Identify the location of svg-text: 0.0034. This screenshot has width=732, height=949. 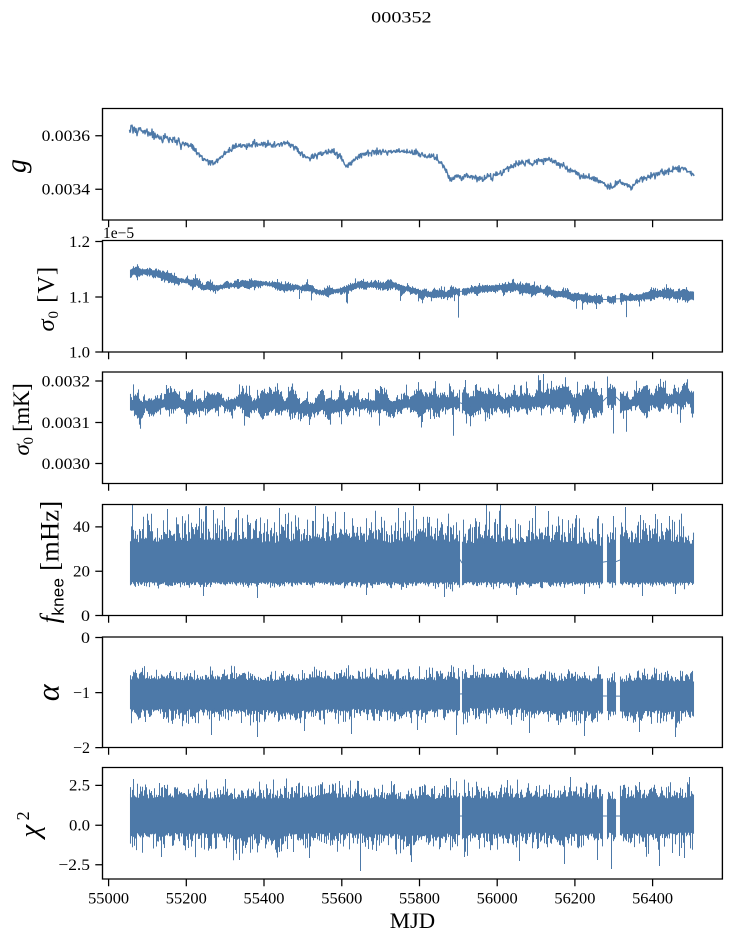
(66, 190).